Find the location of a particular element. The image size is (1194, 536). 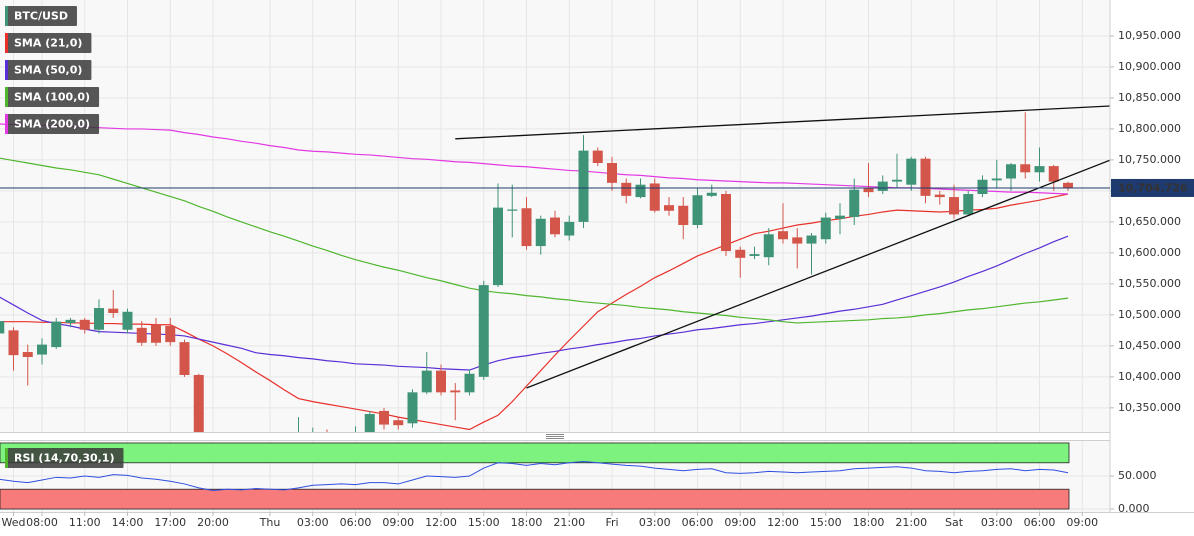

legend-label: SMA (200,0) is located at coordinates (52, 124).